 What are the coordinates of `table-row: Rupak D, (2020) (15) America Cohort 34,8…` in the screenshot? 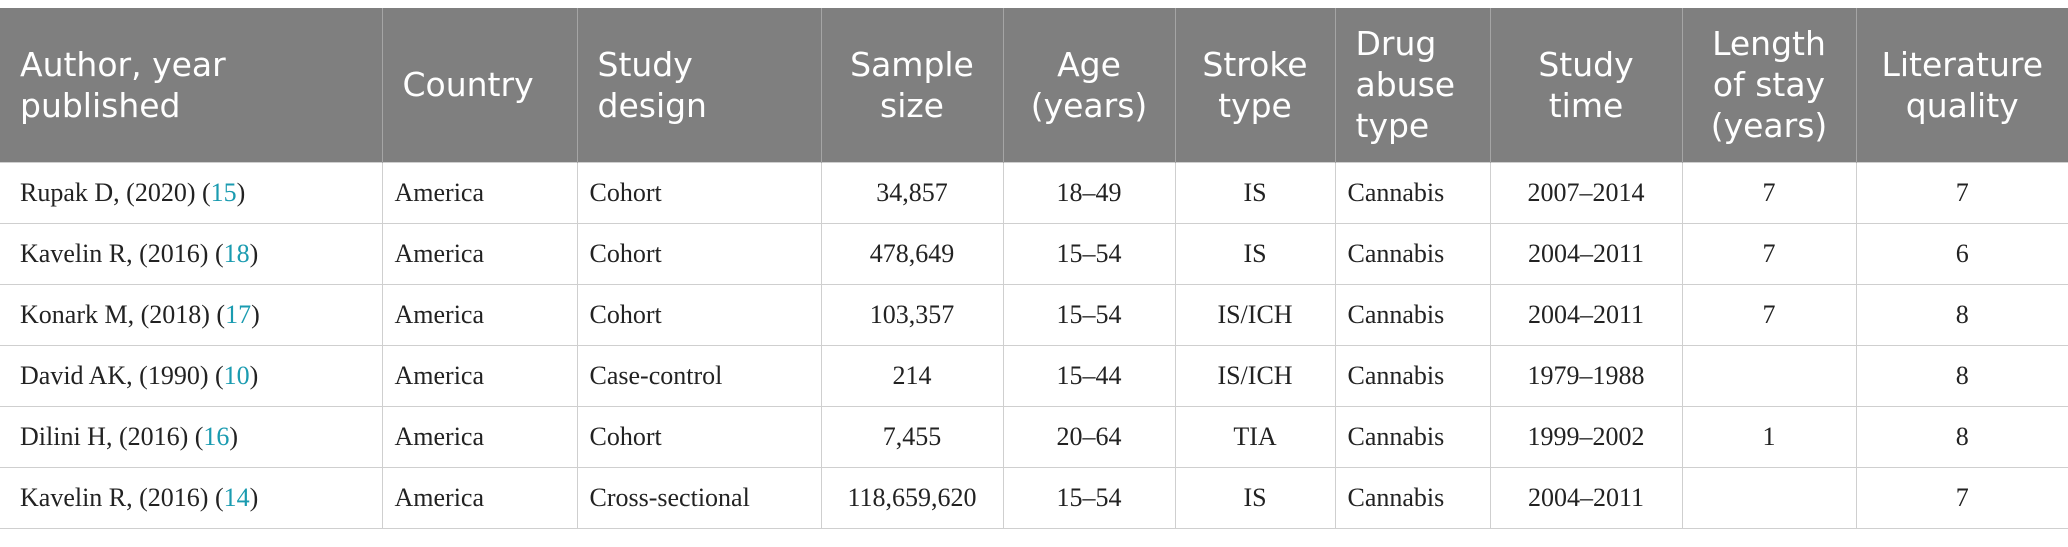 It's located at (1034, 192).